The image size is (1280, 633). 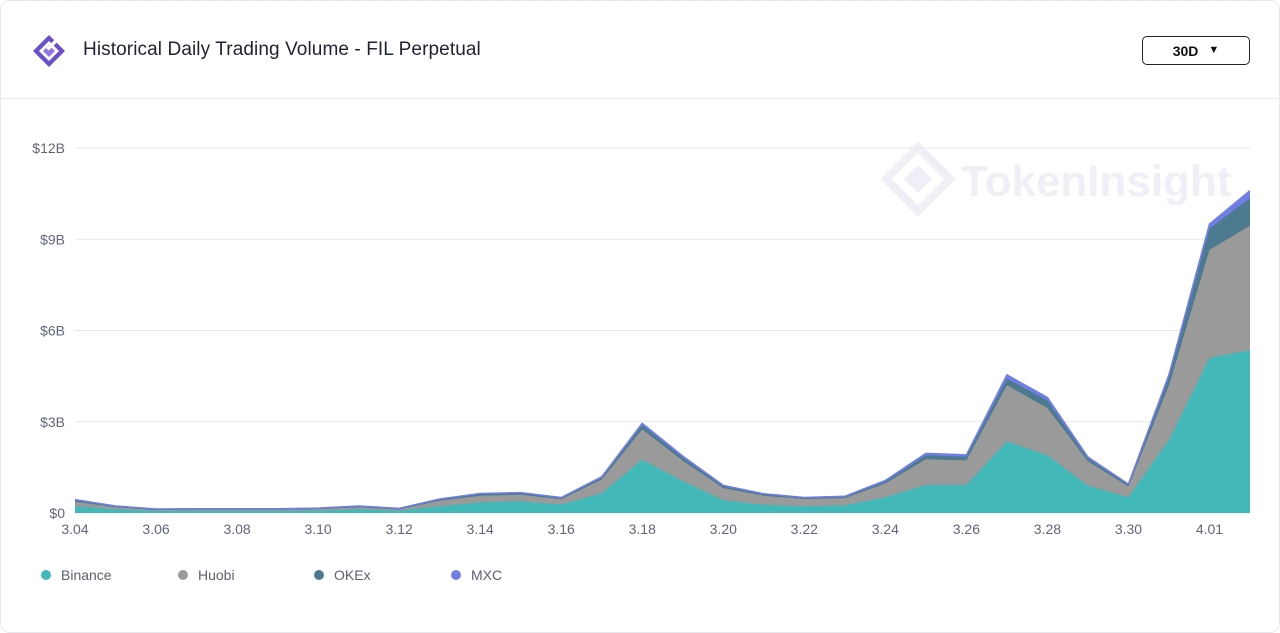 I want to click on x-tick-label: 3.10, so click(x=317, y=529).